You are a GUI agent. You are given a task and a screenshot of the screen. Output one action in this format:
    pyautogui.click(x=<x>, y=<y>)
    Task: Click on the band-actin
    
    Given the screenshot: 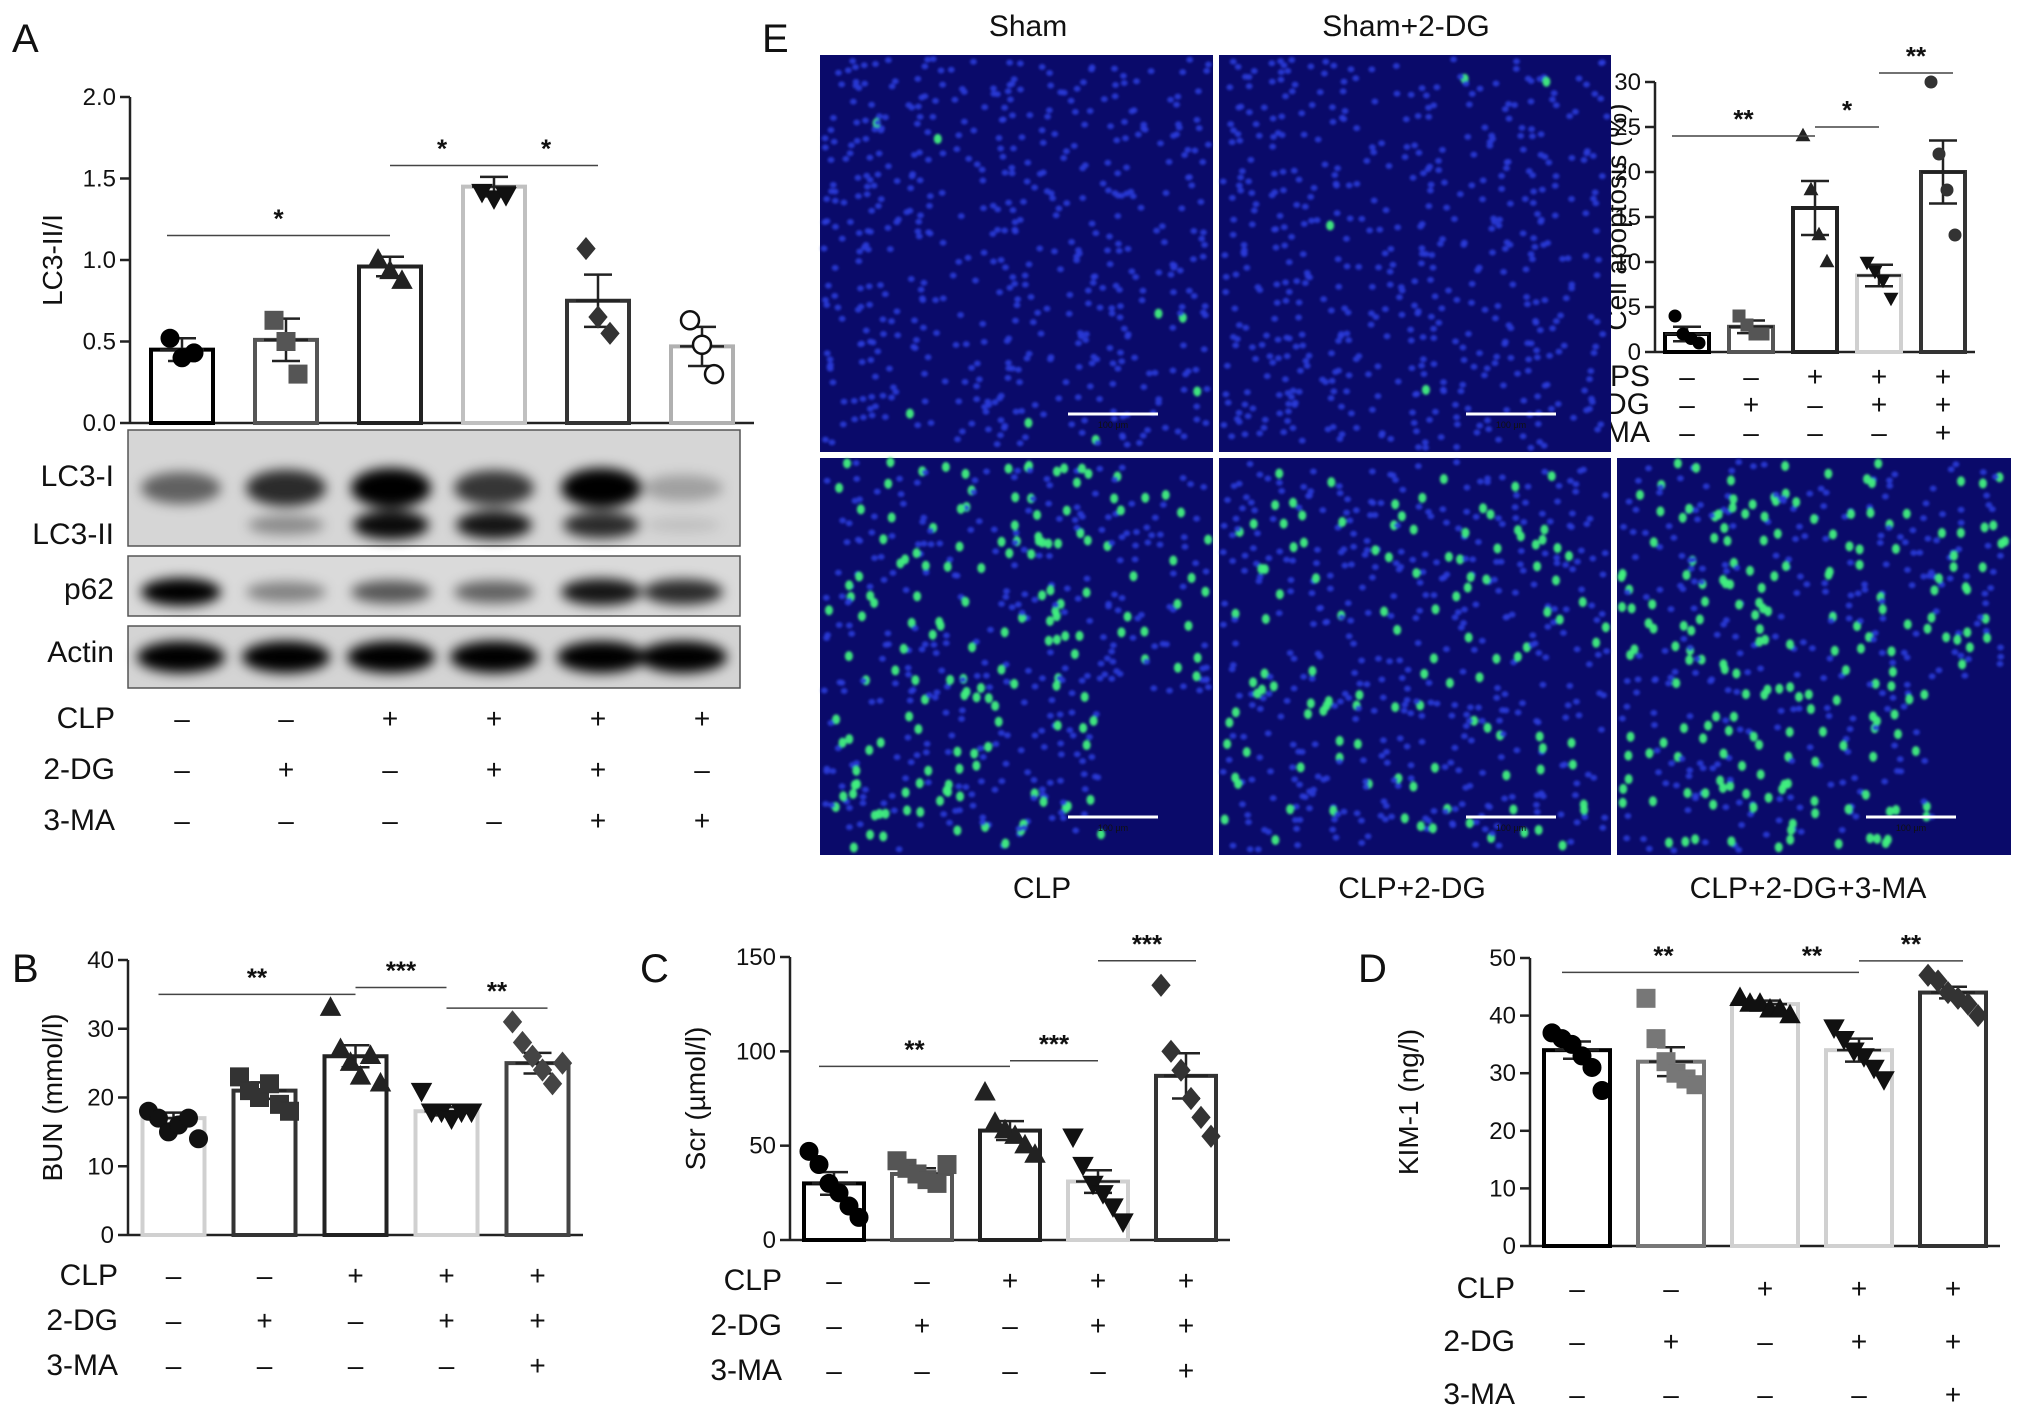 What is the action you would take?
    pyautogui.click(x=181, y=657)
    